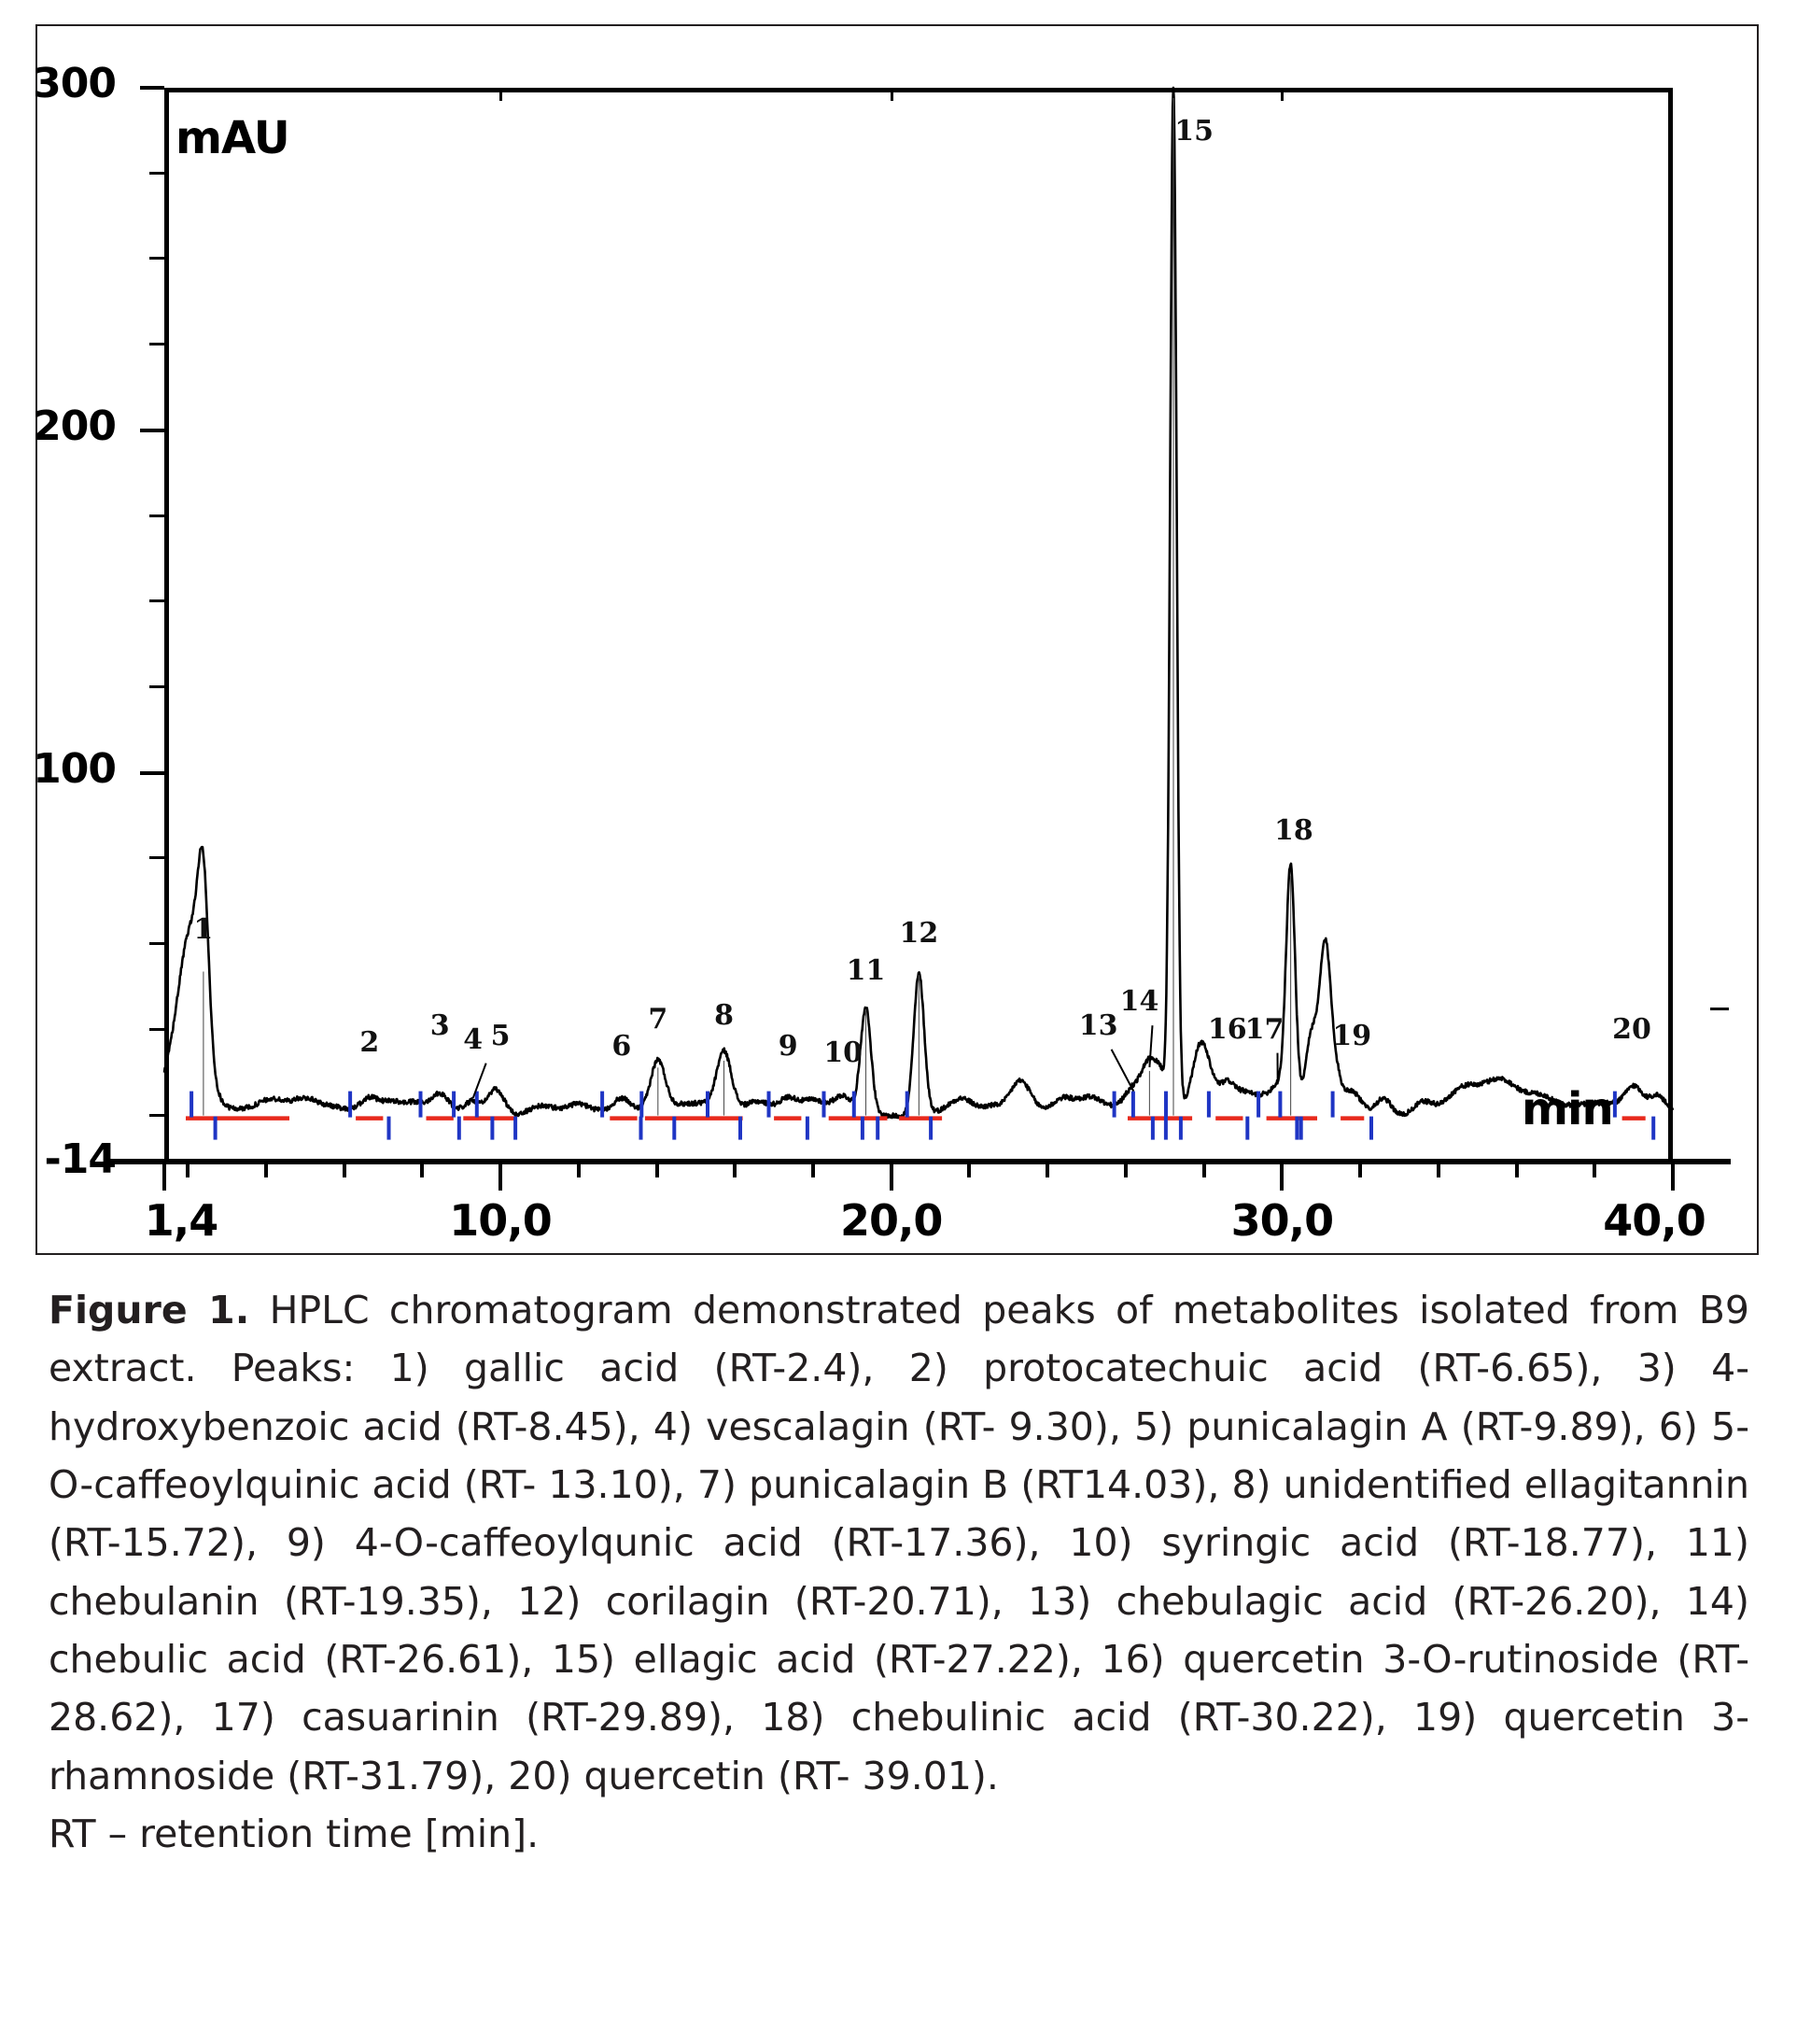  Describe the element at coordinates (866, 971) in the screenshot. I see `peak-label-11: 11` at that location.